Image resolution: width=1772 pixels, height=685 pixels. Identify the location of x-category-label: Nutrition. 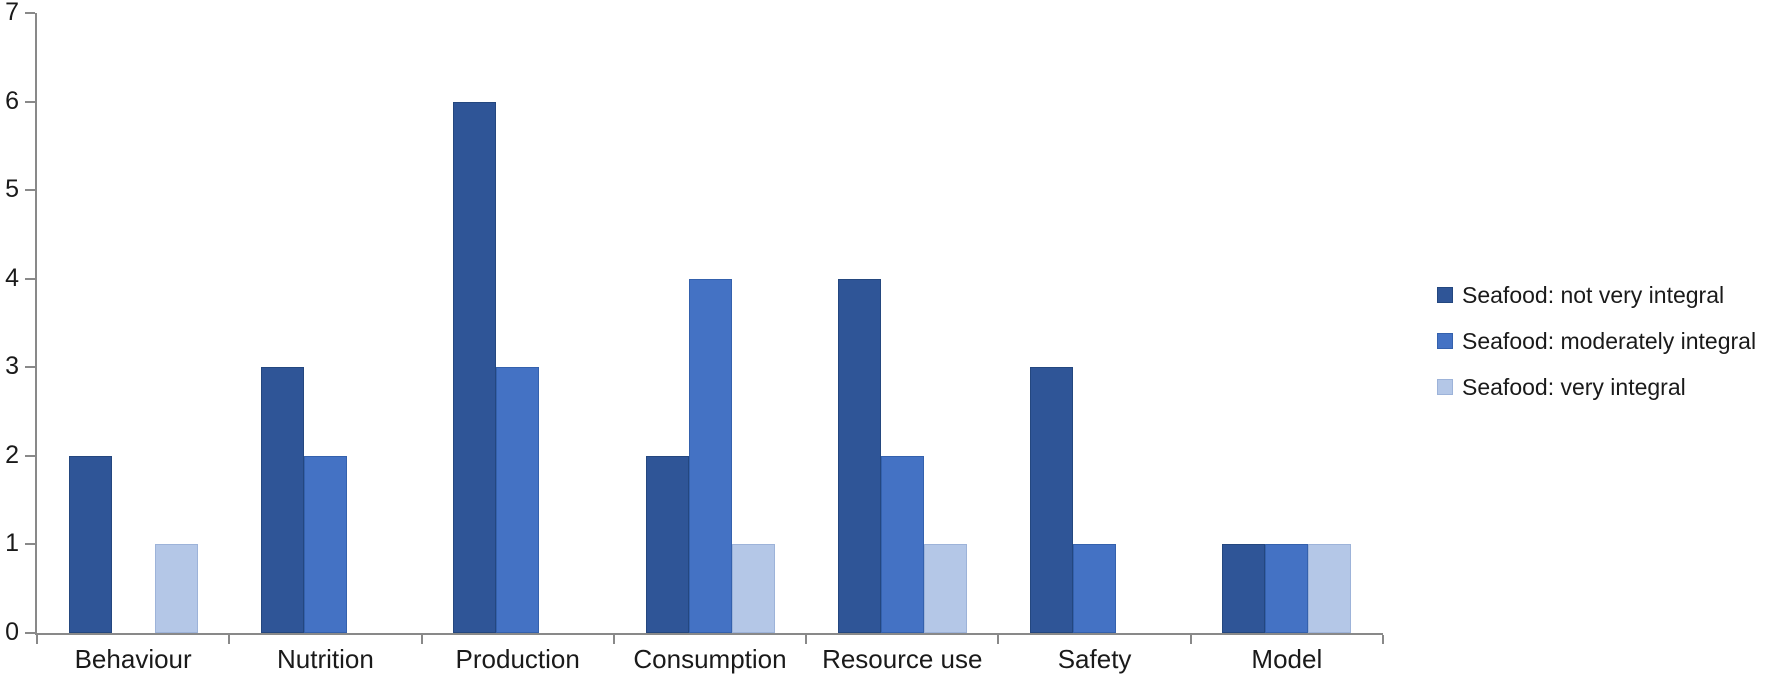
(325, 659).